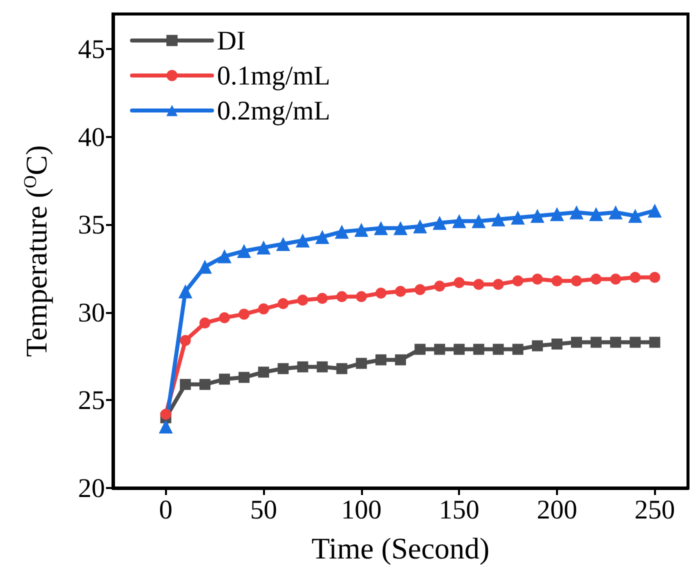 The image size is (700, 578). I want to click on y-tick-label: 40, so click(91, 137).